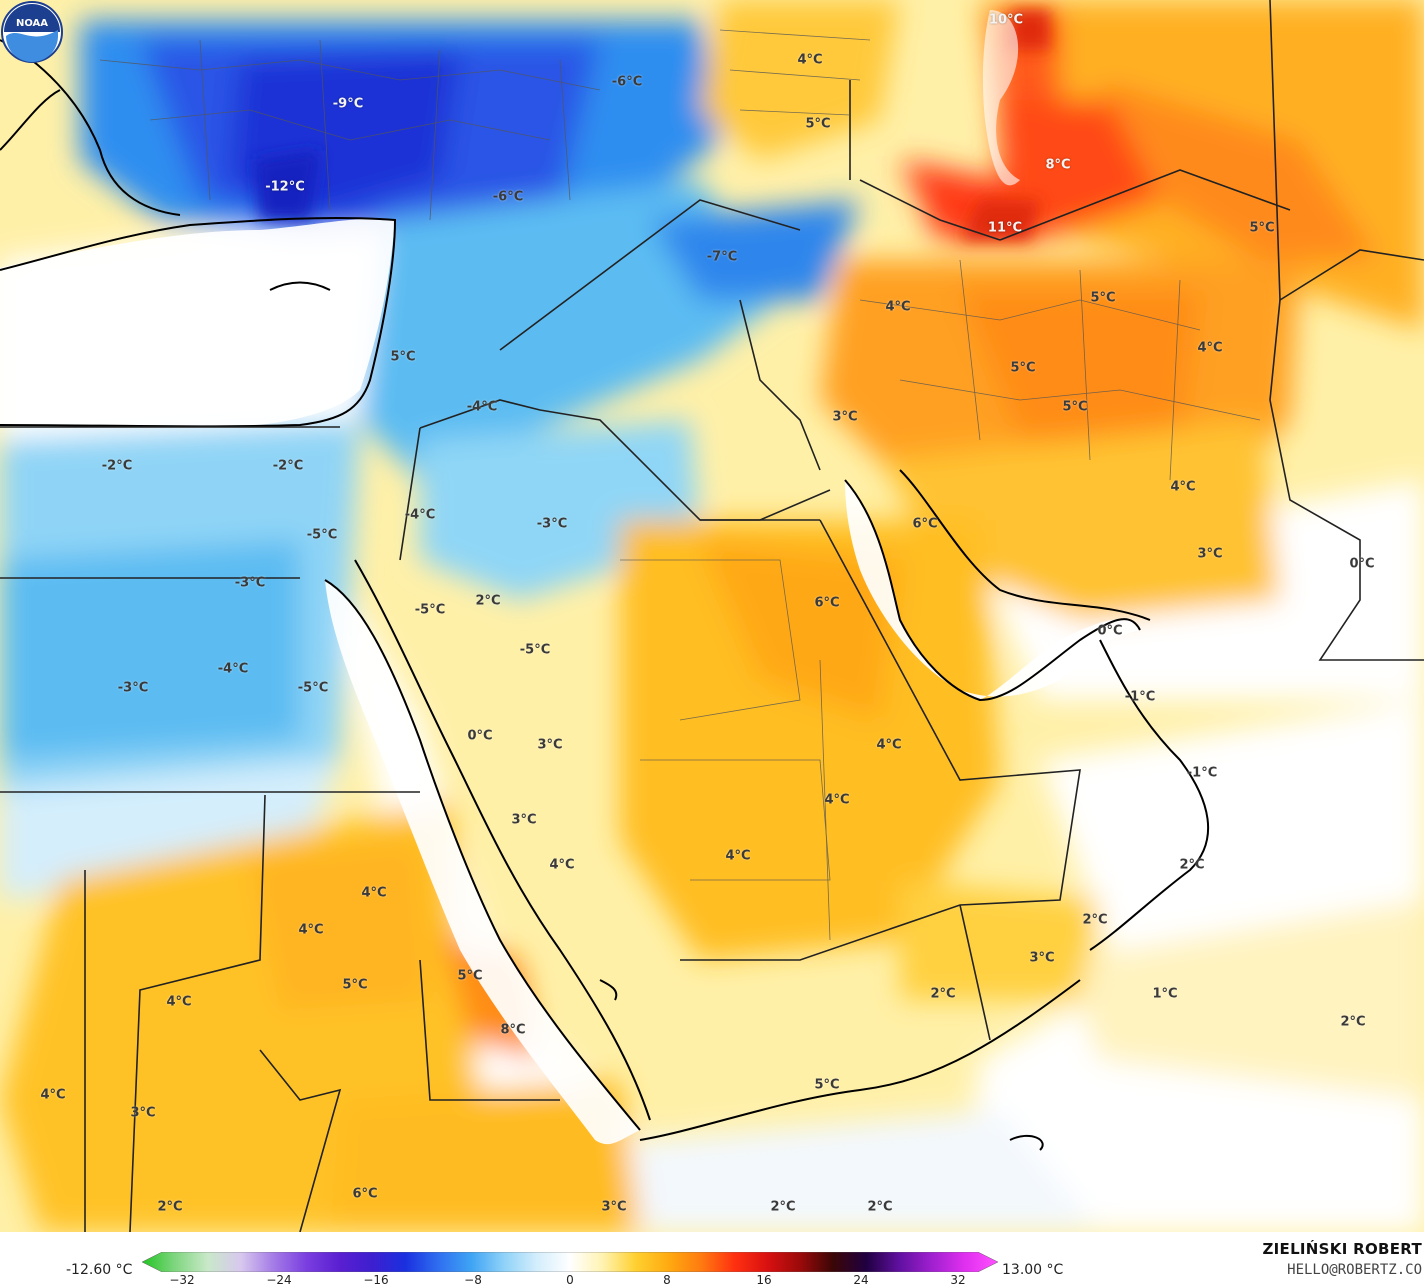  What do you see at coordinates (570, 1280) in the screenshot?
I see `color-bar-tick-label: 0` at bounding box center [570, 1280].